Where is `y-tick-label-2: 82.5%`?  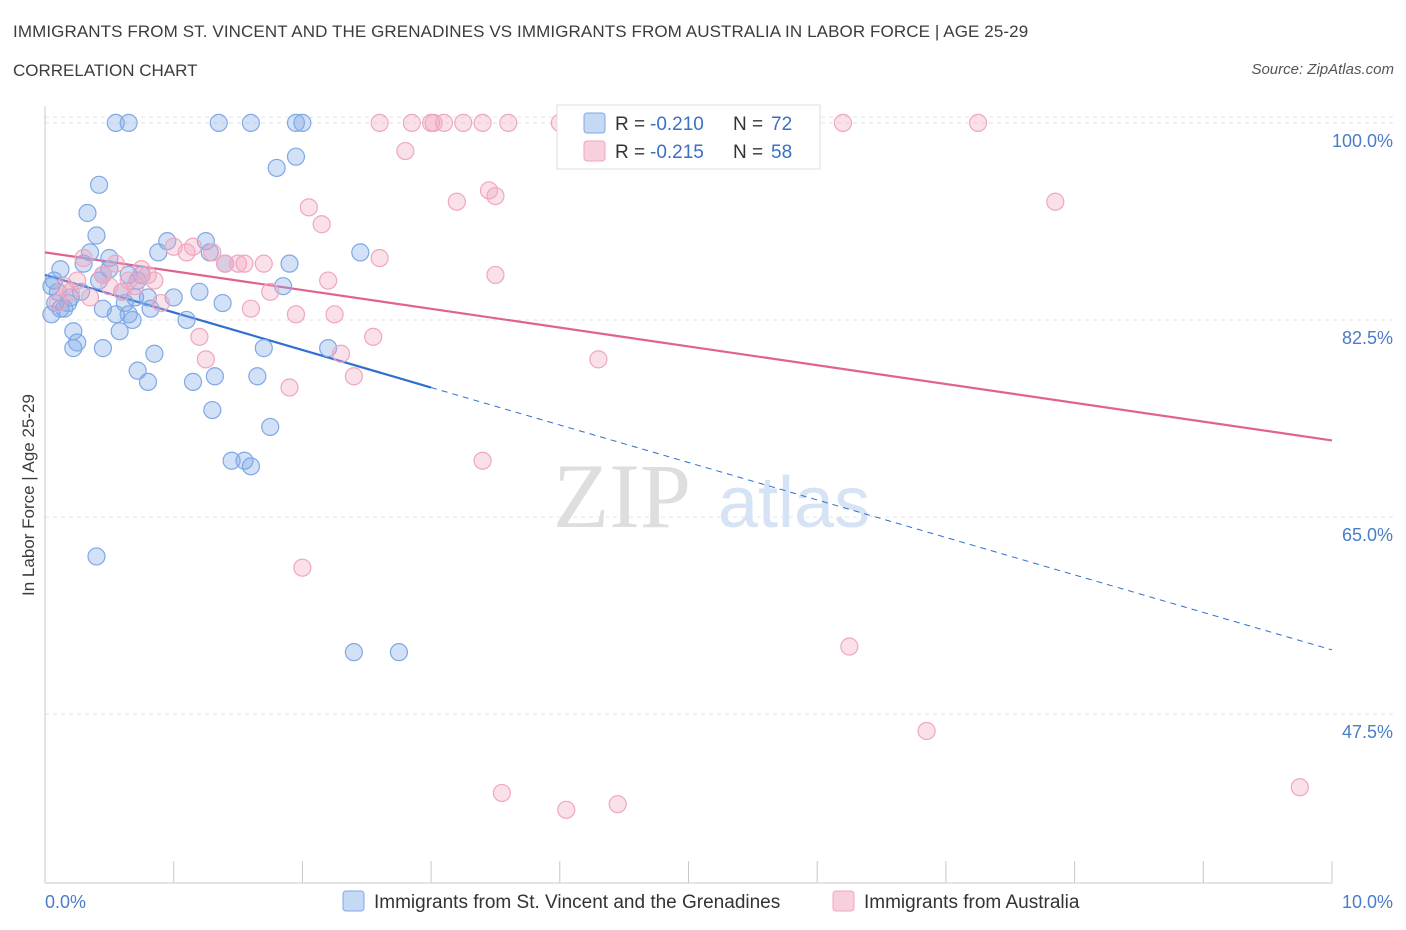
y-tick-label-2: 82.5% is located at coordinates (1367, 338).